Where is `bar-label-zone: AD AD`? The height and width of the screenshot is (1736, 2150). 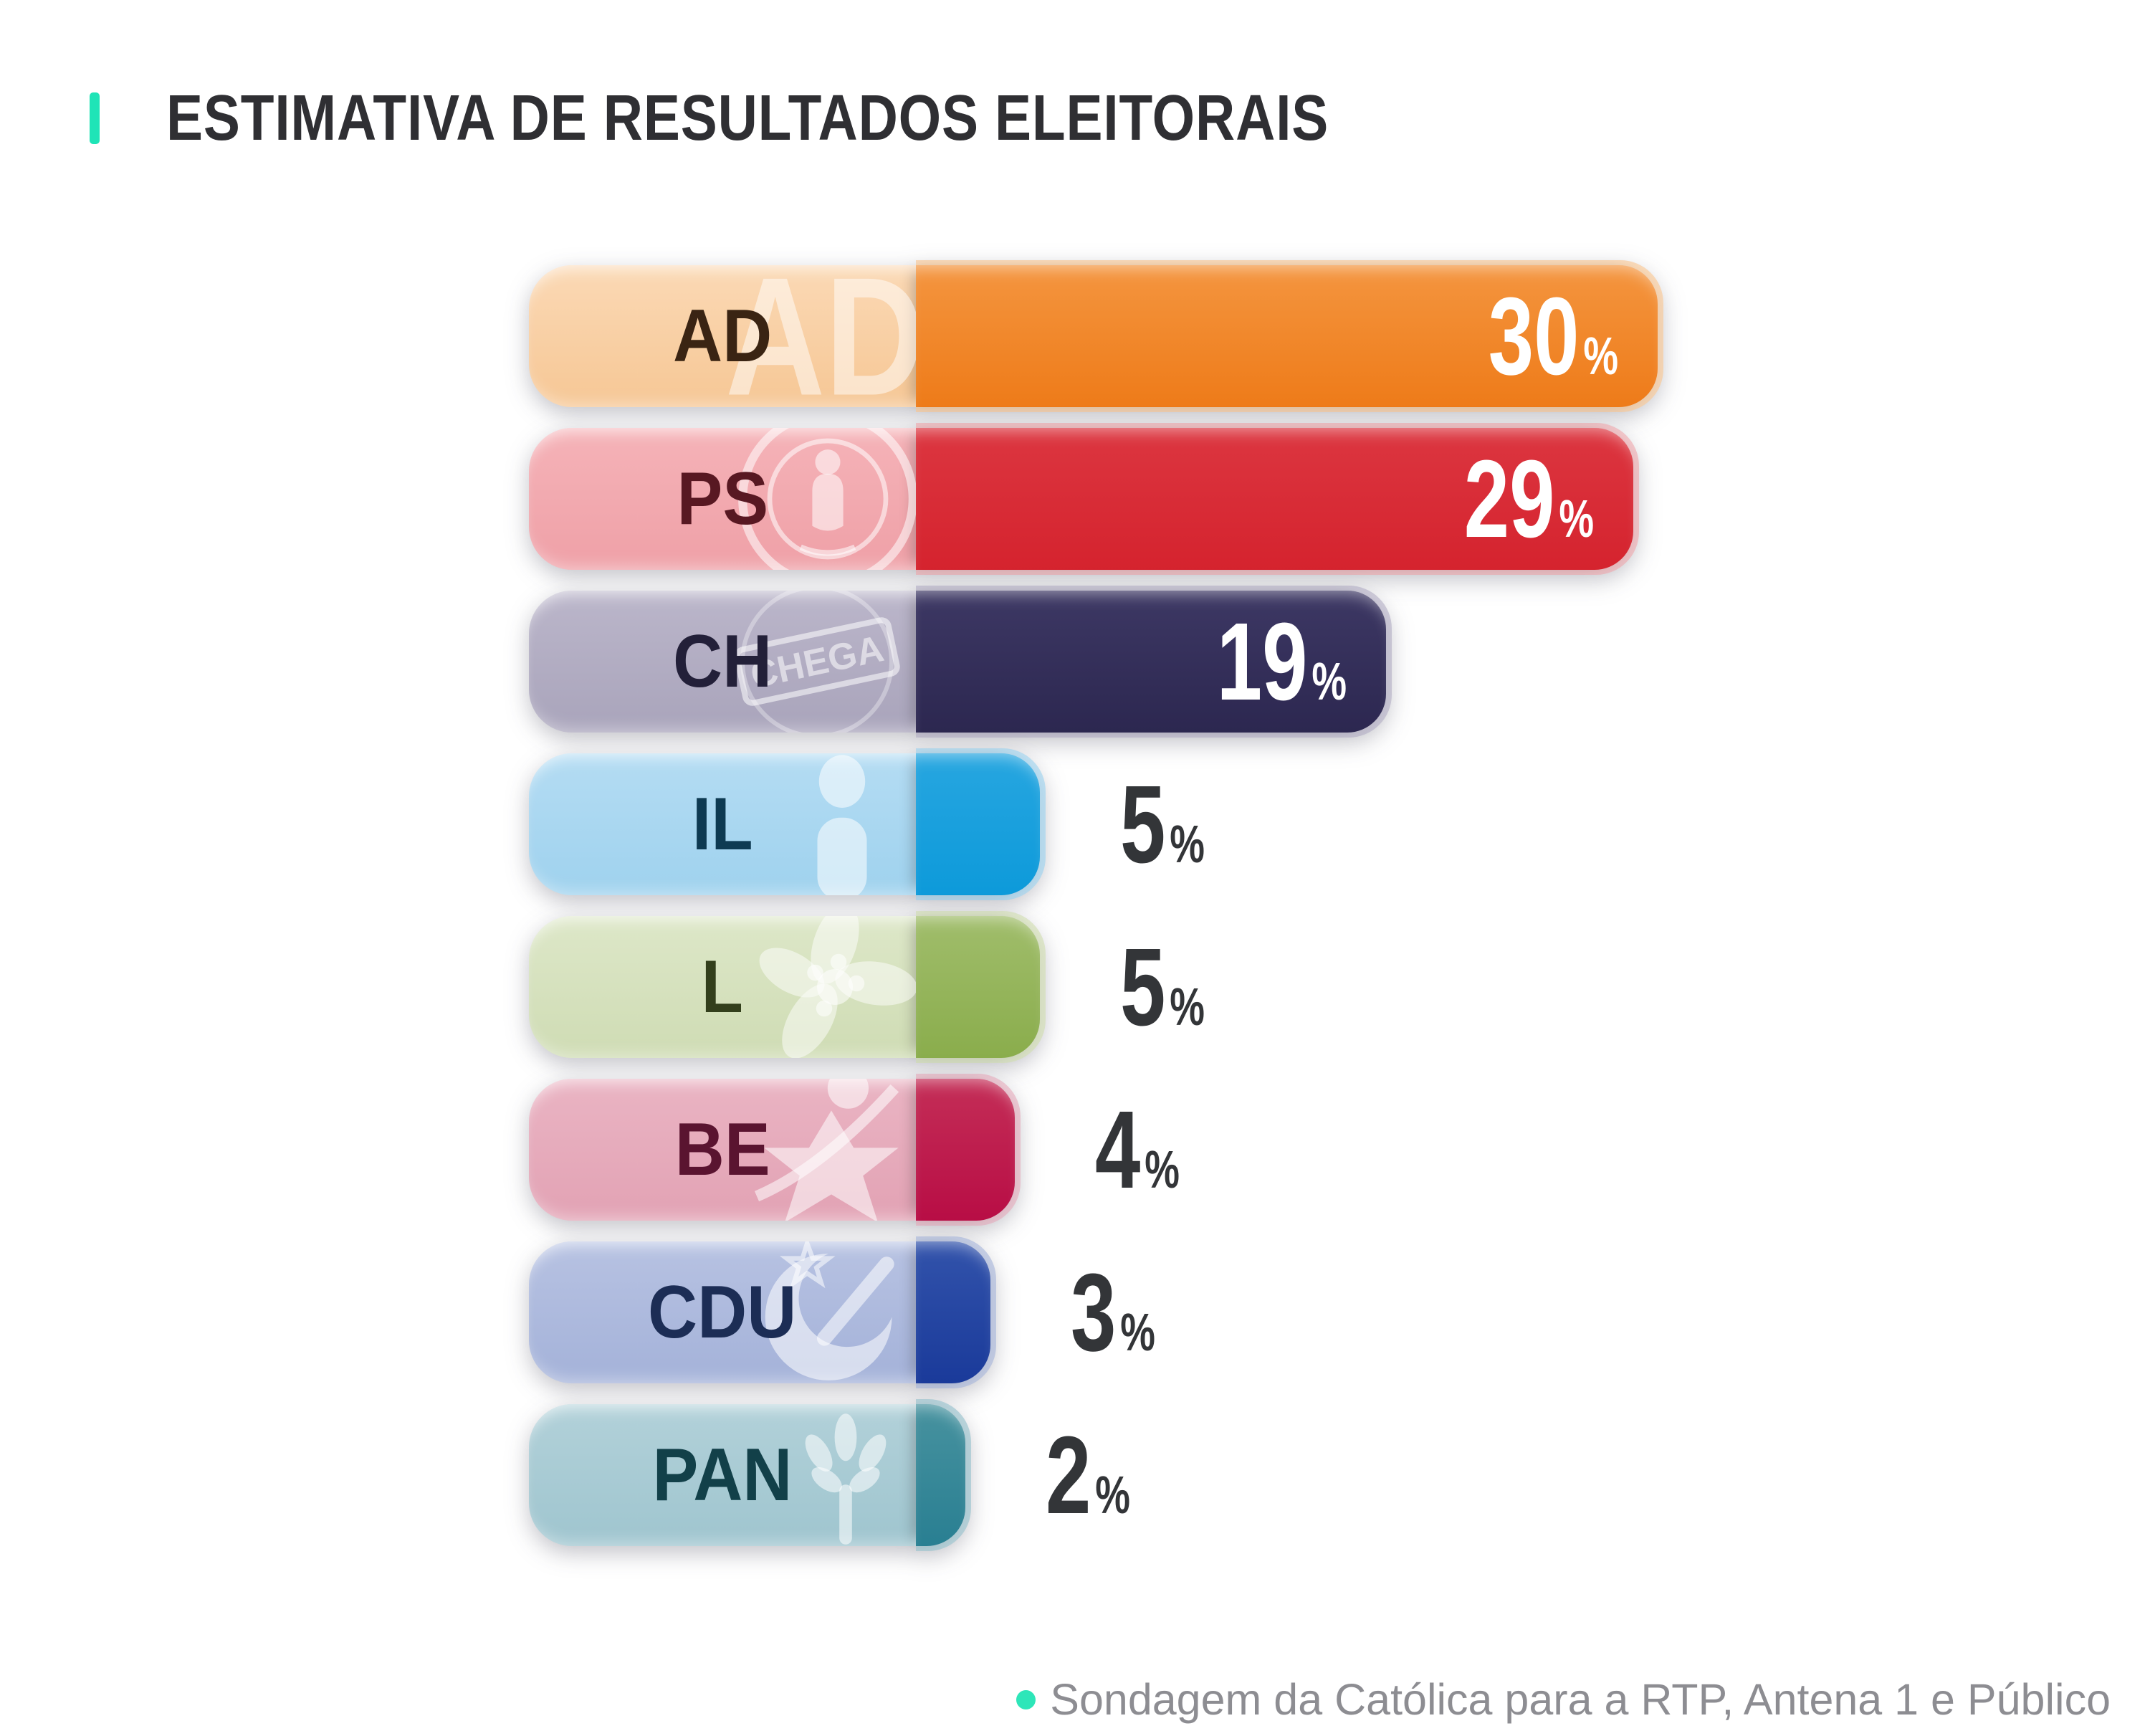
bar-label-zone: AD AD is located at coordinates (723, 336).